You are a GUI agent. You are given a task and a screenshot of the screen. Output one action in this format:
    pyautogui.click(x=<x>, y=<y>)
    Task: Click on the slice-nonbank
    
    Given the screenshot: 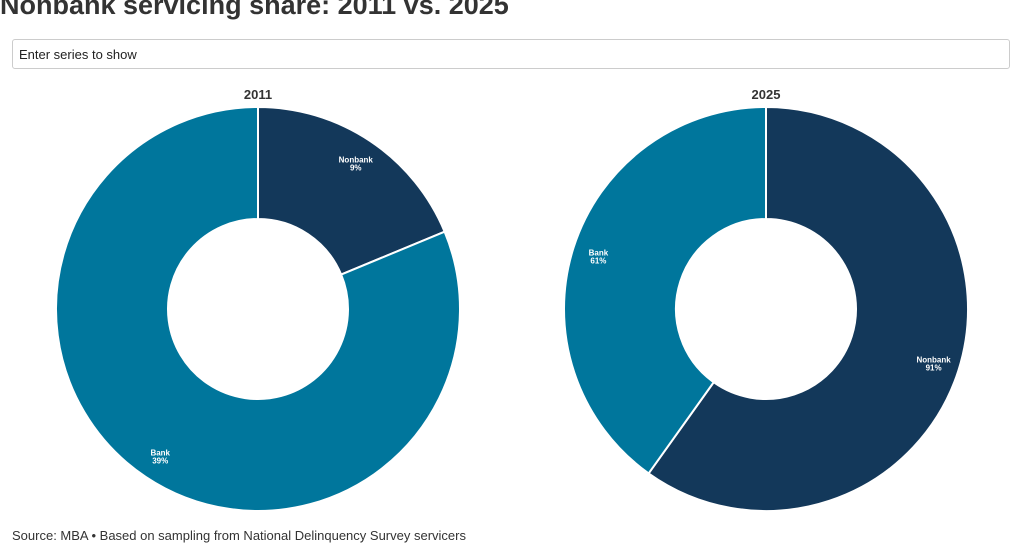 What is the action you would take?
    pyautogui.click(x=351, y=190)
    